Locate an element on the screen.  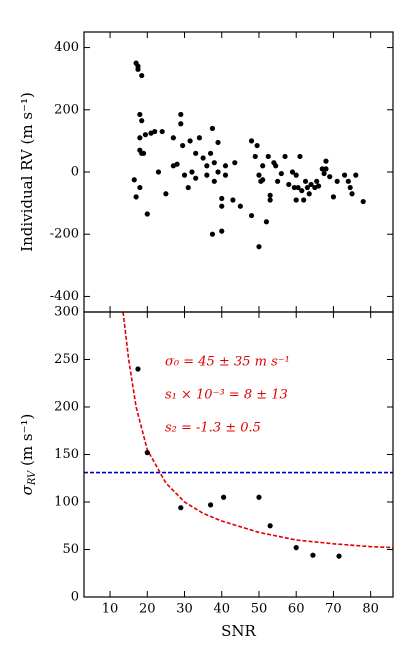
x-tick-label: 80 is located at coordinates (370, 609).